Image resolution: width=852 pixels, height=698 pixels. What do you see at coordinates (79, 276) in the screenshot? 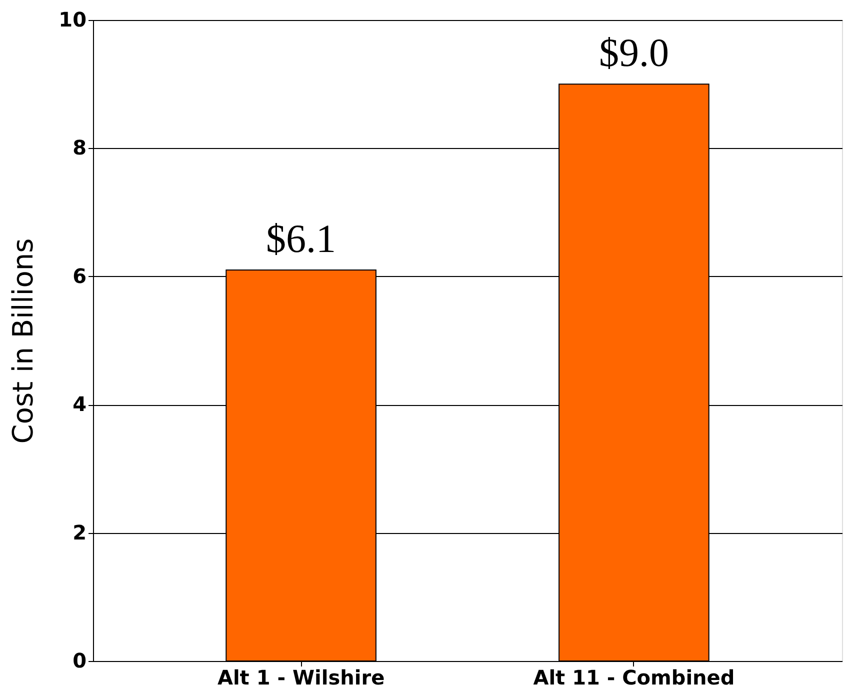
I see `y-tick-label: 6` at bounding box center [79, 276].